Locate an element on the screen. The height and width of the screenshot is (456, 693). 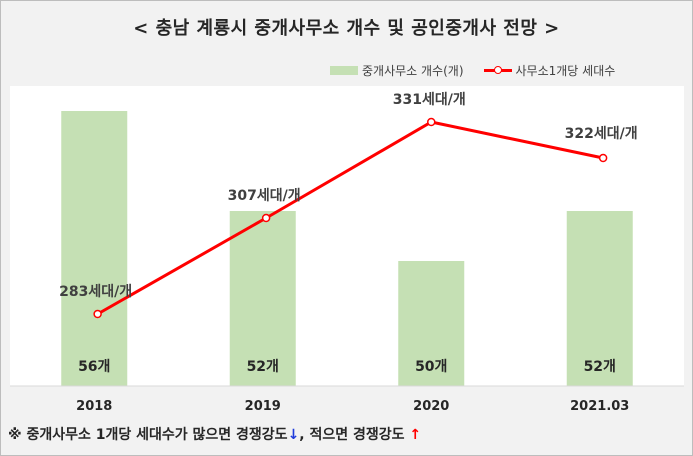
line-point-2020 is located at coordinates (431, 122).